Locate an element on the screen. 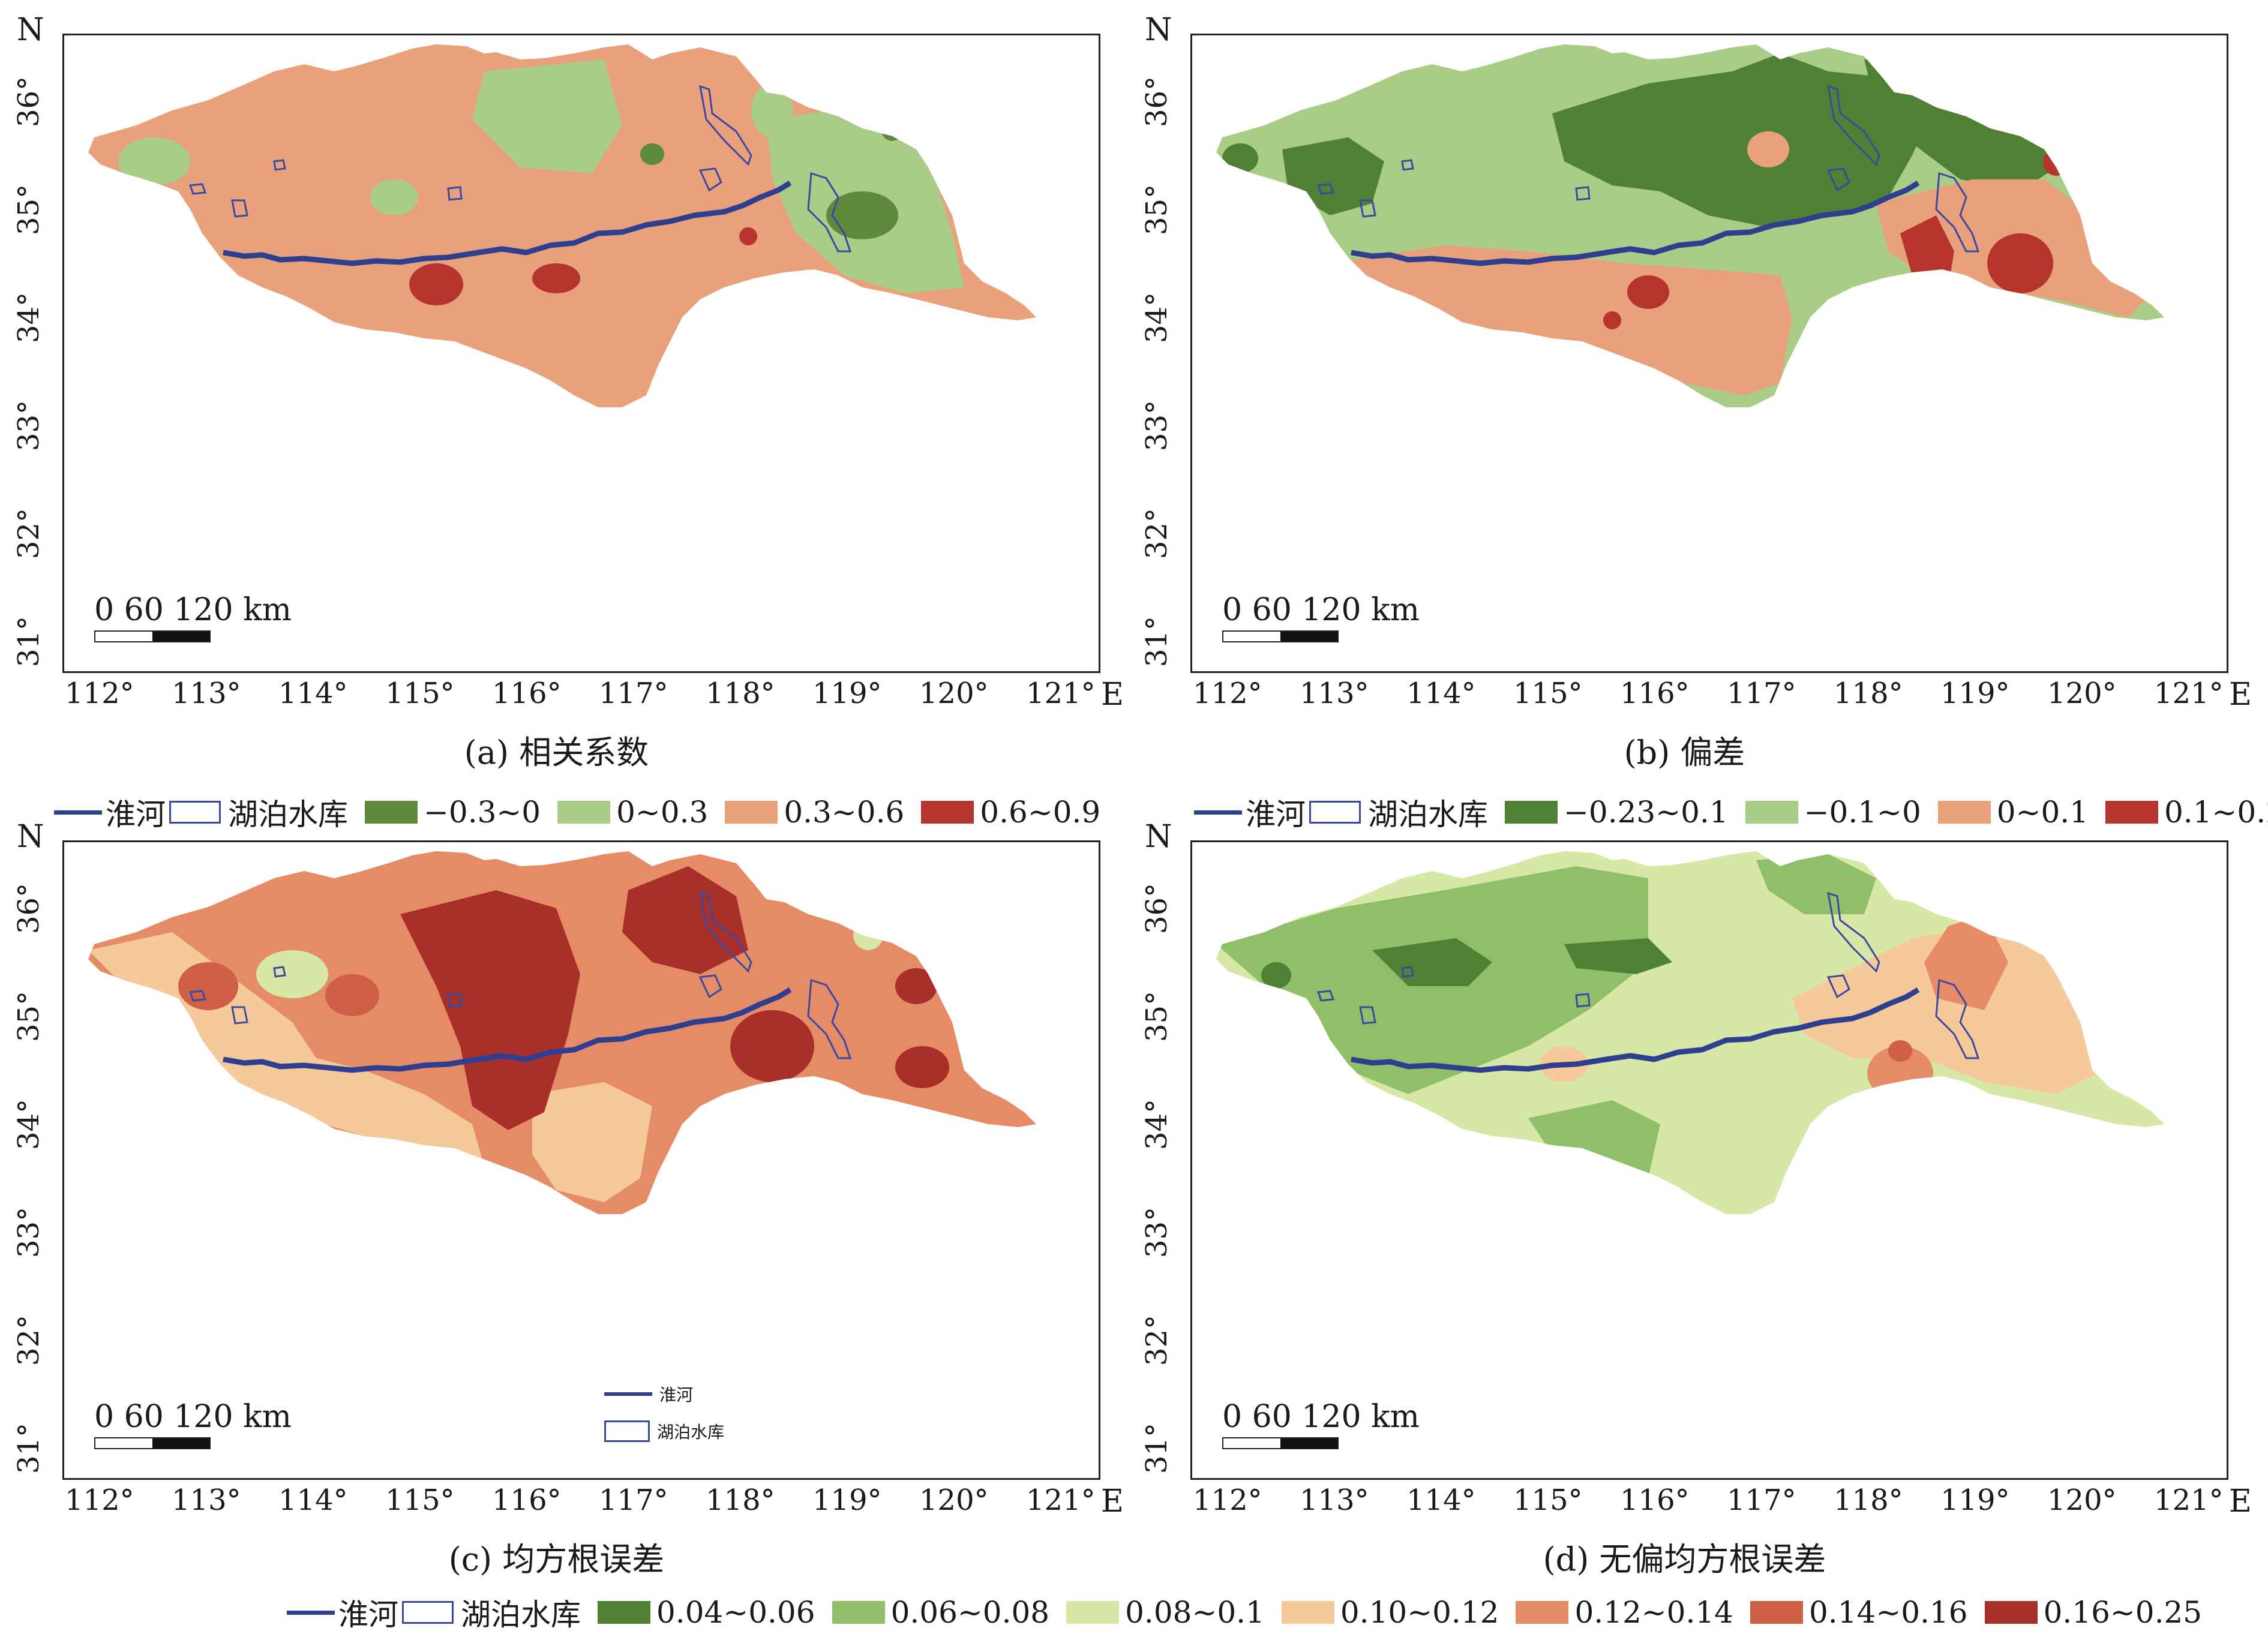  x-tick-label: 121° is located at coordinates (1061, 693).